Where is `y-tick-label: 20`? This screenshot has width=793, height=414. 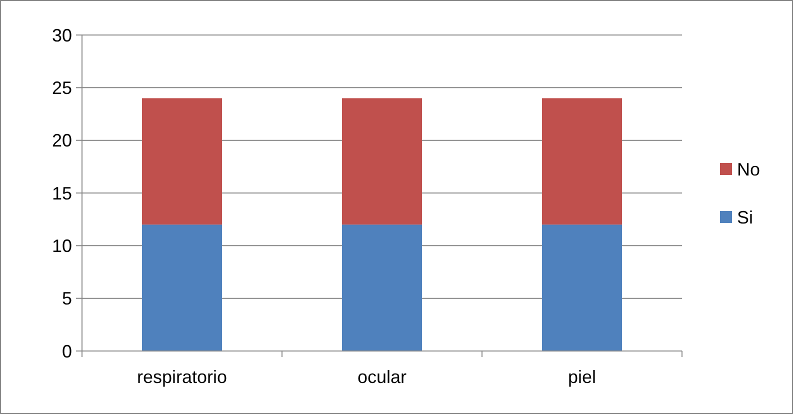
y-tick-label: 20 is located at coordinates (62, 140).